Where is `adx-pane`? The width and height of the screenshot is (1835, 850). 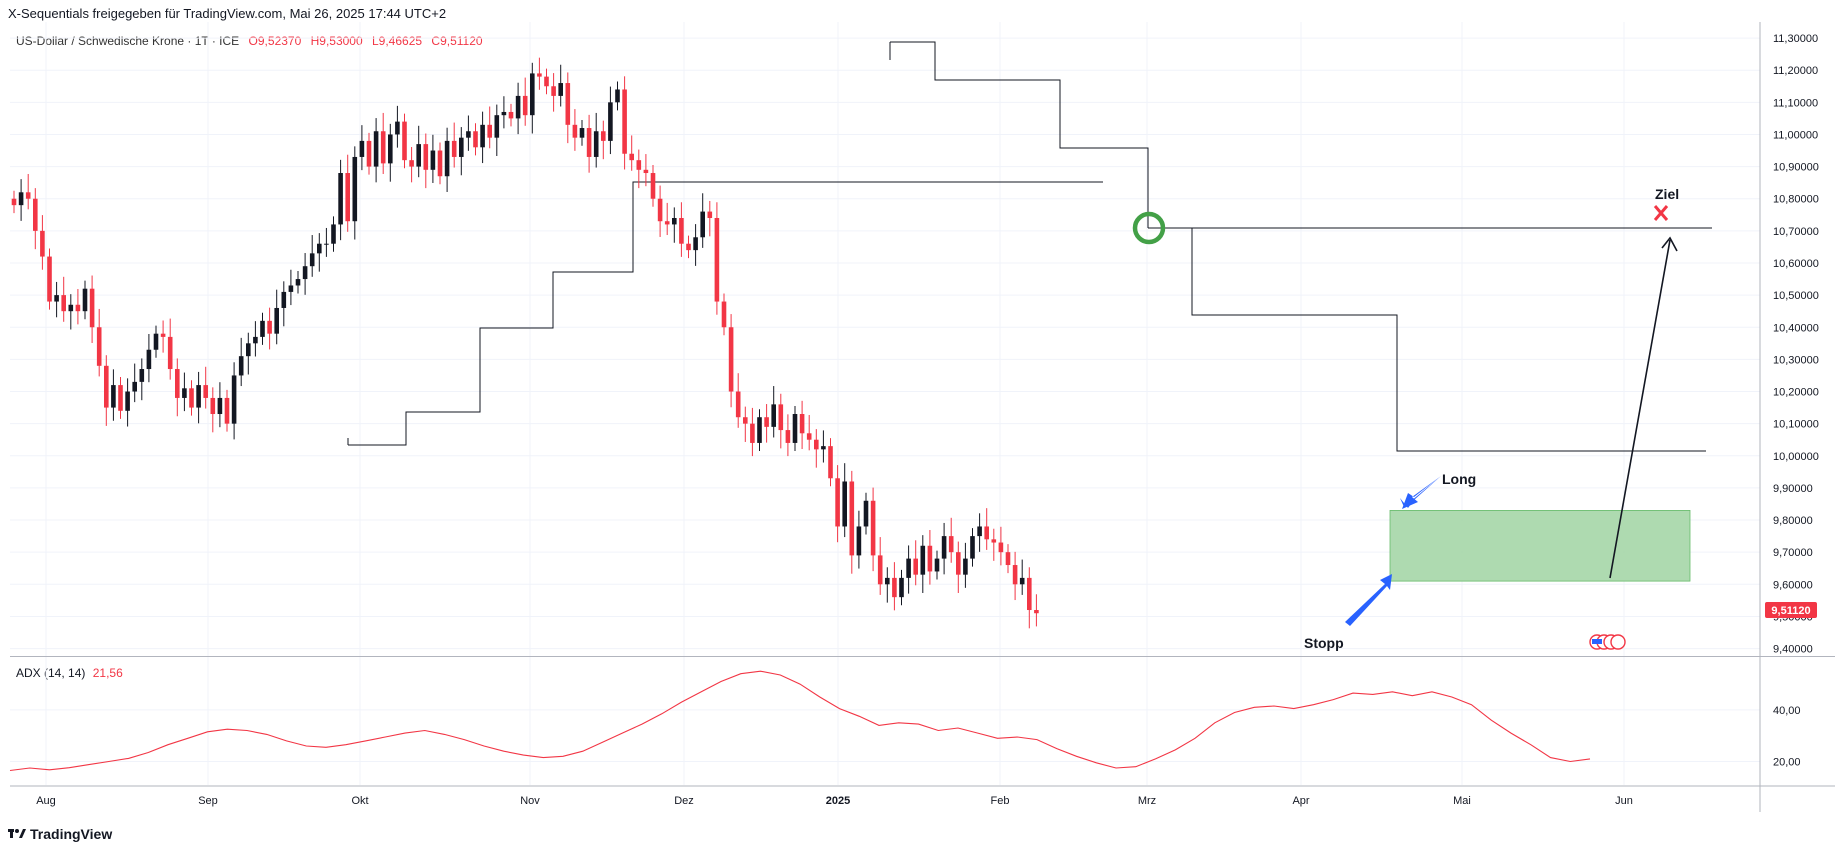
adx-pane is located at coordinates (800, 721).